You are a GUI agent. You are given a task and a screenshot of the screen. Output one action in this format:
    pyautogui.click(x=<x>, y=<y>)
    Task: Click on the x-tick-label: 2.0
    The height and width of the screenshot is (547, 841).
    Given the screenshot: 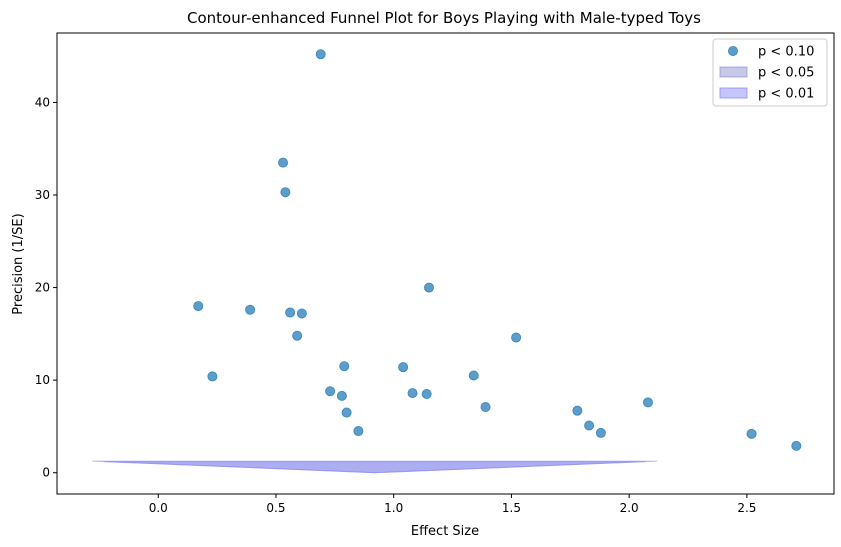 What is the action you would take?
    pyautogui.click(x=629, y=508)
    